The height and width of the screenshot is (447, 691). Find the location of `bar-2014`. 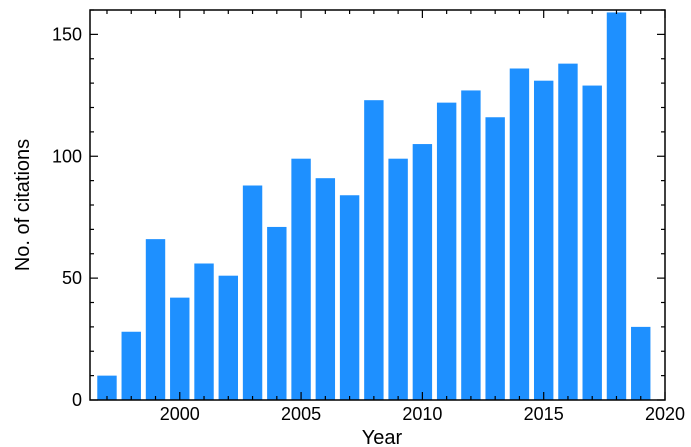

bar-2014 is located at coordinates (519, 234).